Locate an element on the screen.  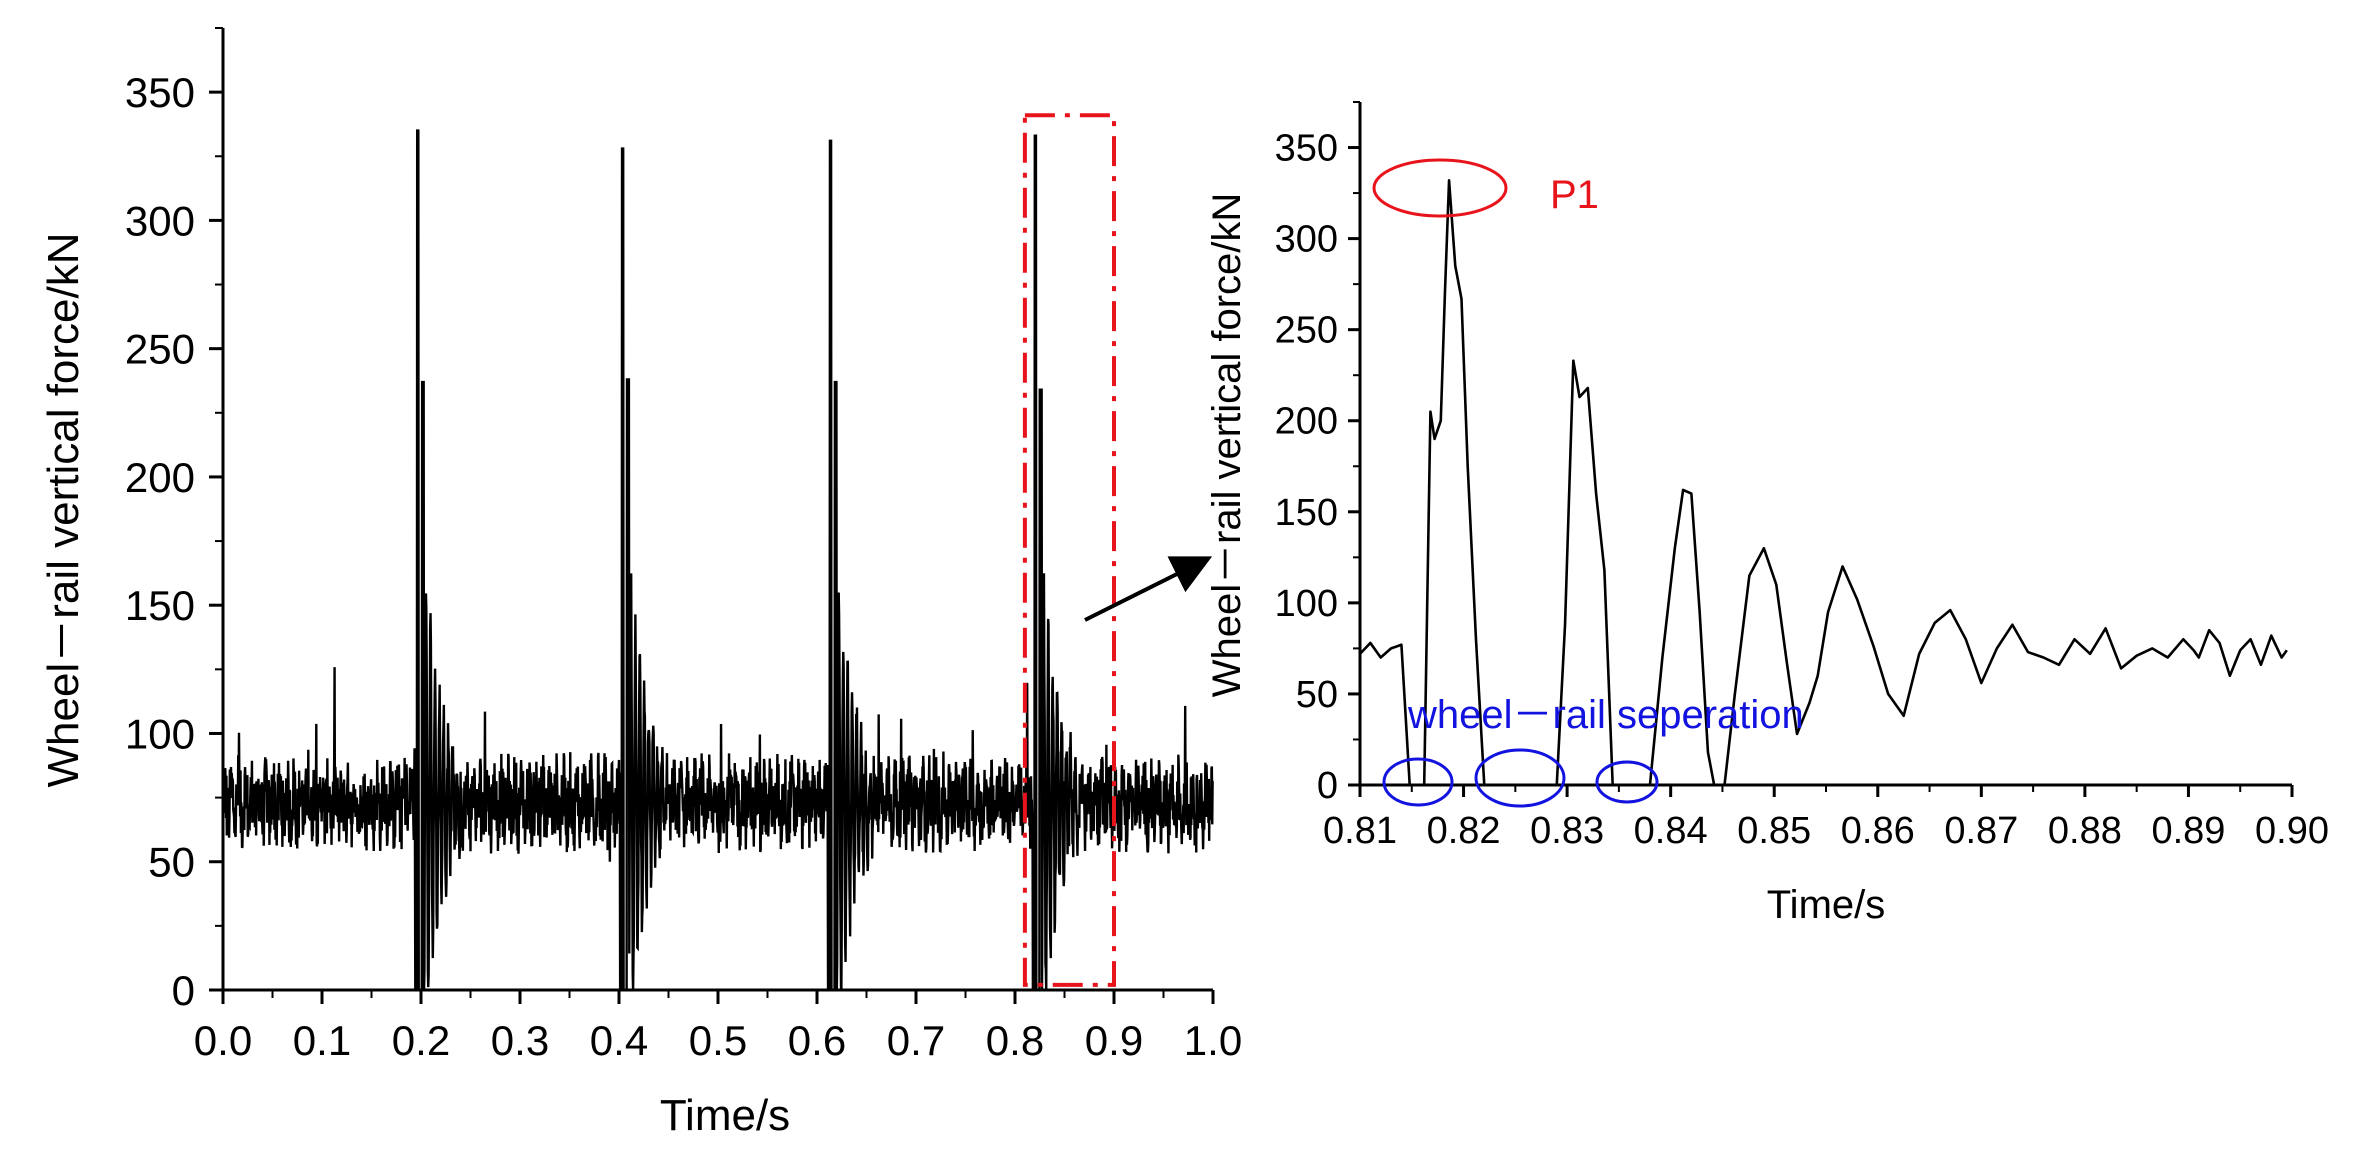
left-x-tick-label: 1.0 is located at coordinates (1213, 1040).